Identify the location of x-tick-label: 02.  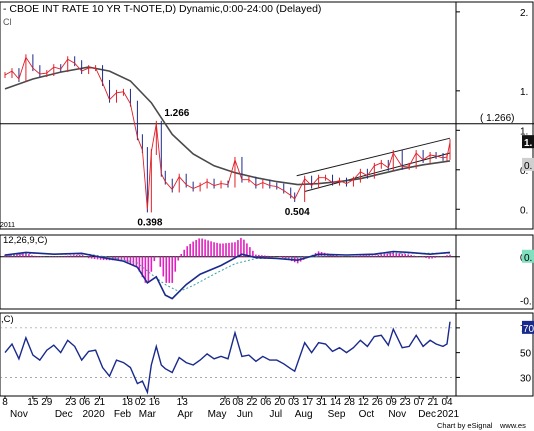
(141, 402).